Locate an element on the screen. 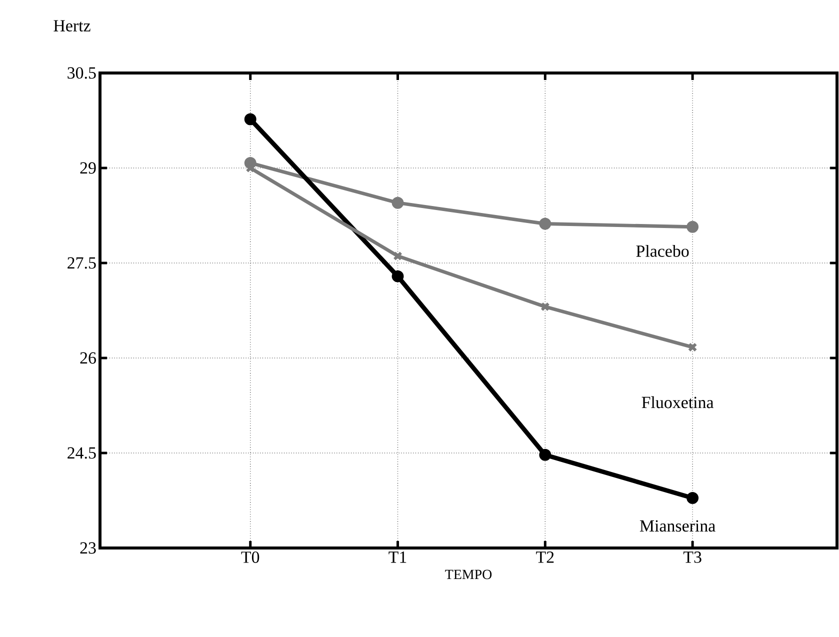  series-label: Placebo is located at coordinates (662, 250).